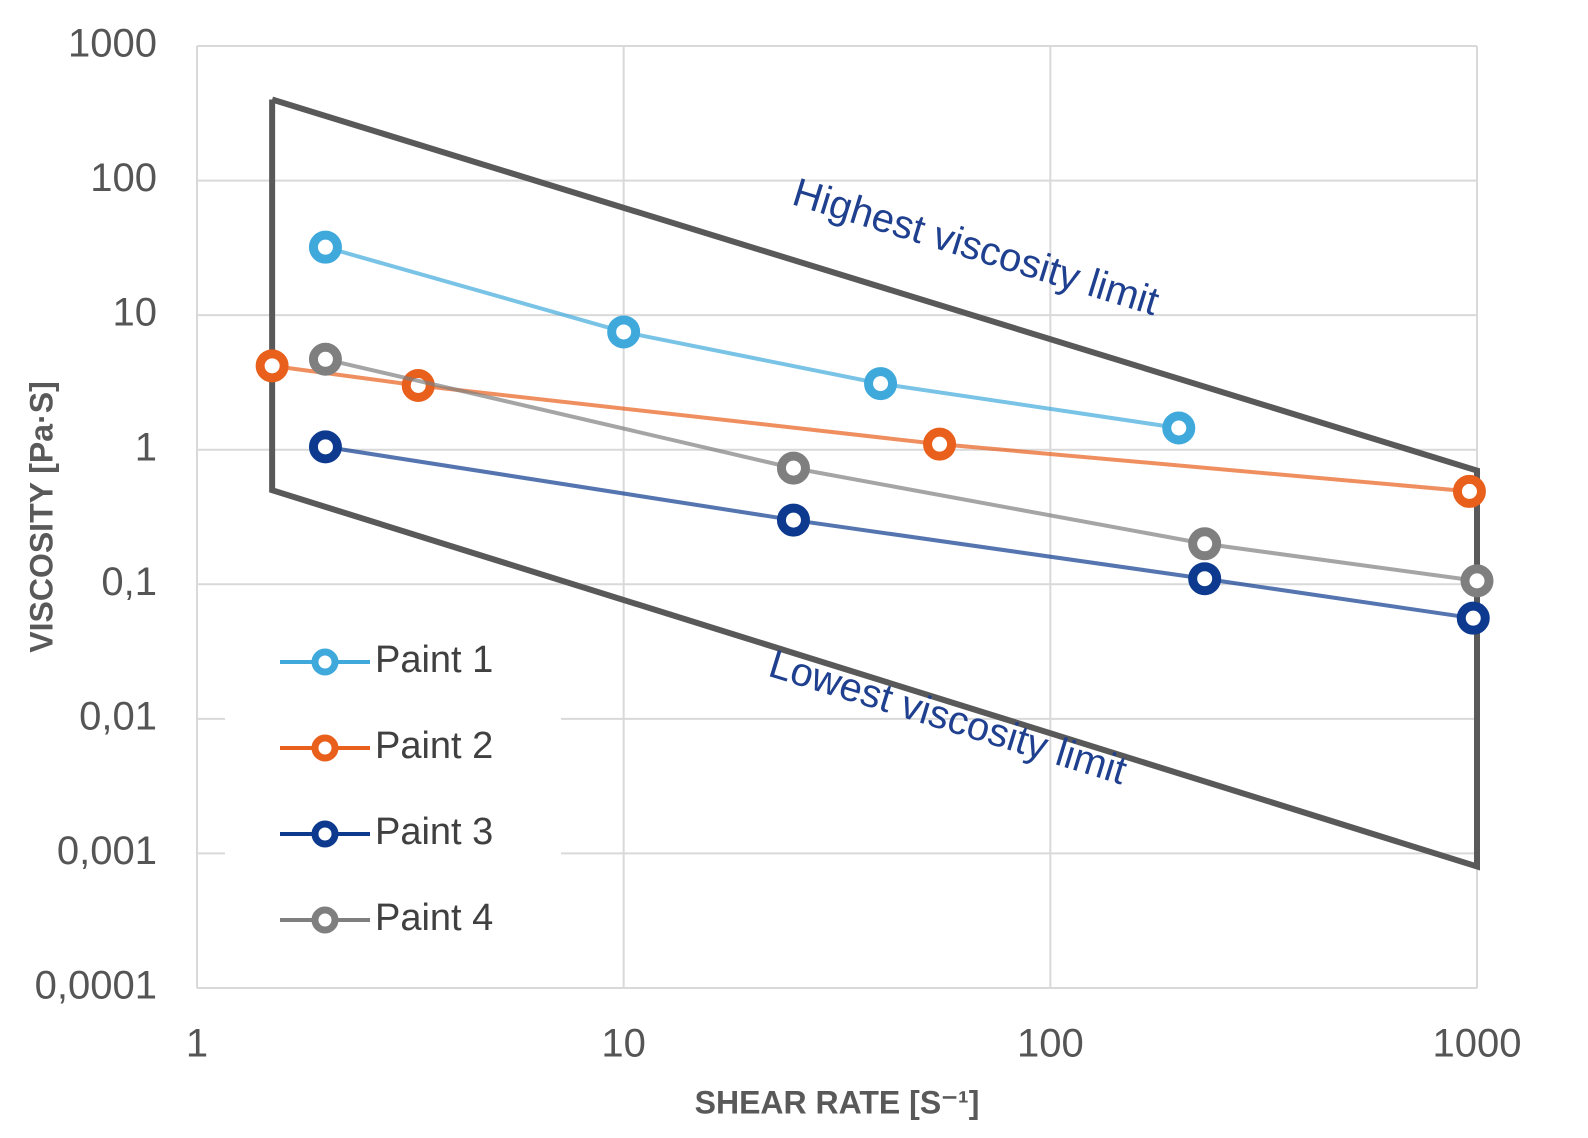 This screenshot has width=1588, height=1138. What do you see at coordinates (123, 178) in the screenshot?
I see `y-tick-label: 100` at bounding box center [123, 178].